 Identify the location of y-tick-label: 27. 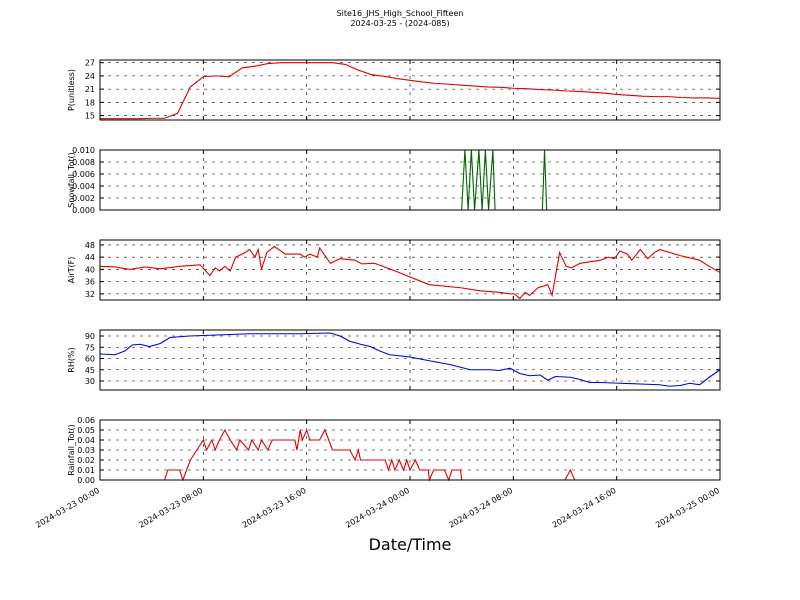
(90, 63).